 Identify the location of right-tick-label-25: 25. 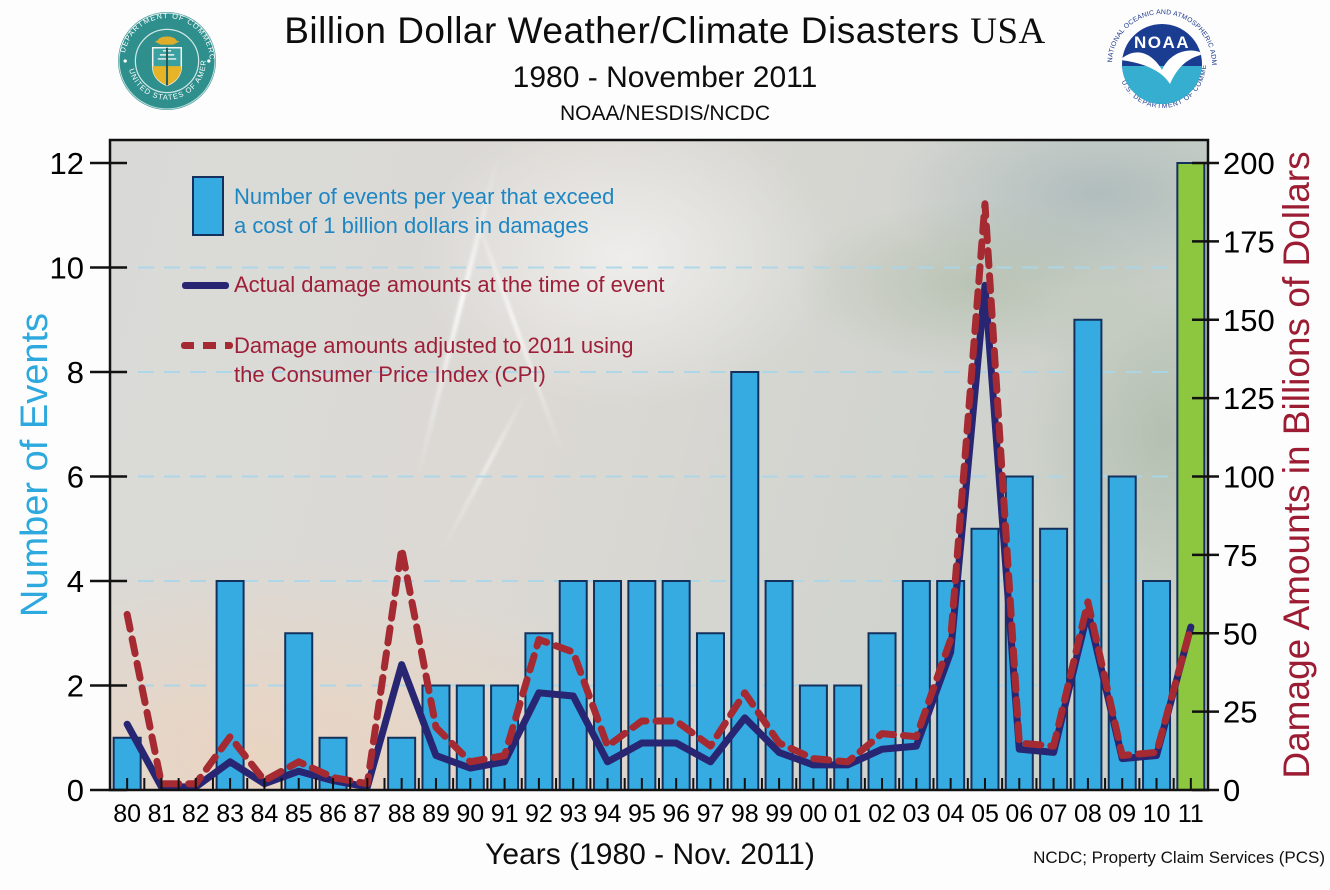
(1240, 712).